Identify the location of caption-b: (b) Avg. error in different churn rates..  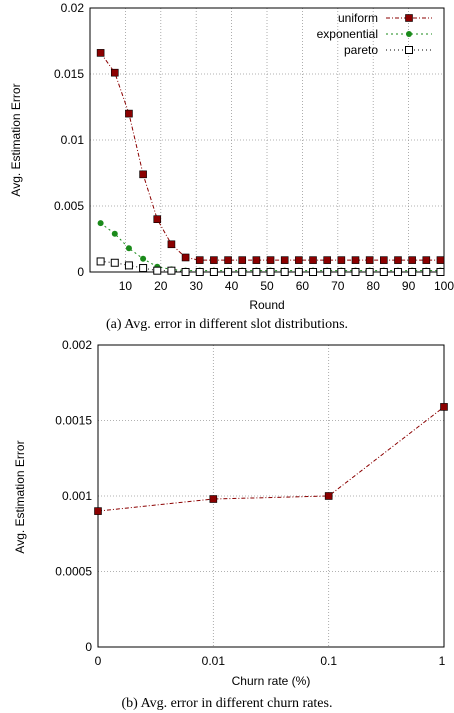
(227, 703).